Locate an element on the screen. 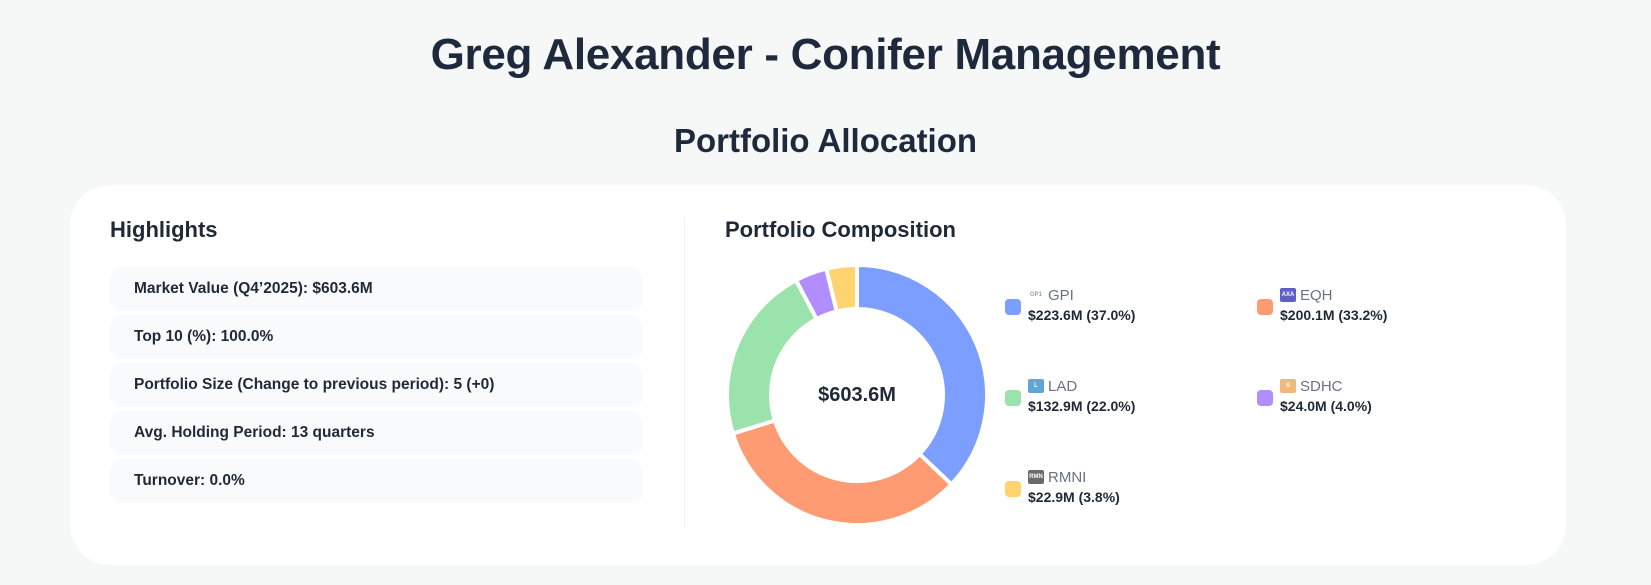  donut-svg is located at coordinates (857, 395).